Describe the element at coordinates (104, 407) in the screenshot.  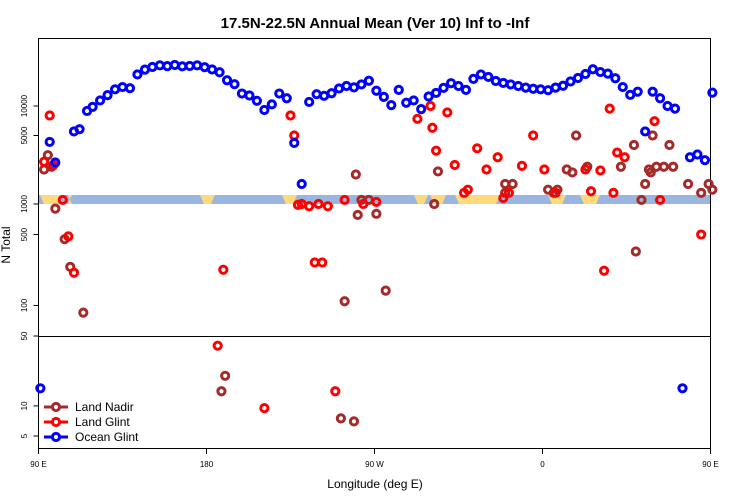
I see `legend-label-0: Land Nadir` at that location.